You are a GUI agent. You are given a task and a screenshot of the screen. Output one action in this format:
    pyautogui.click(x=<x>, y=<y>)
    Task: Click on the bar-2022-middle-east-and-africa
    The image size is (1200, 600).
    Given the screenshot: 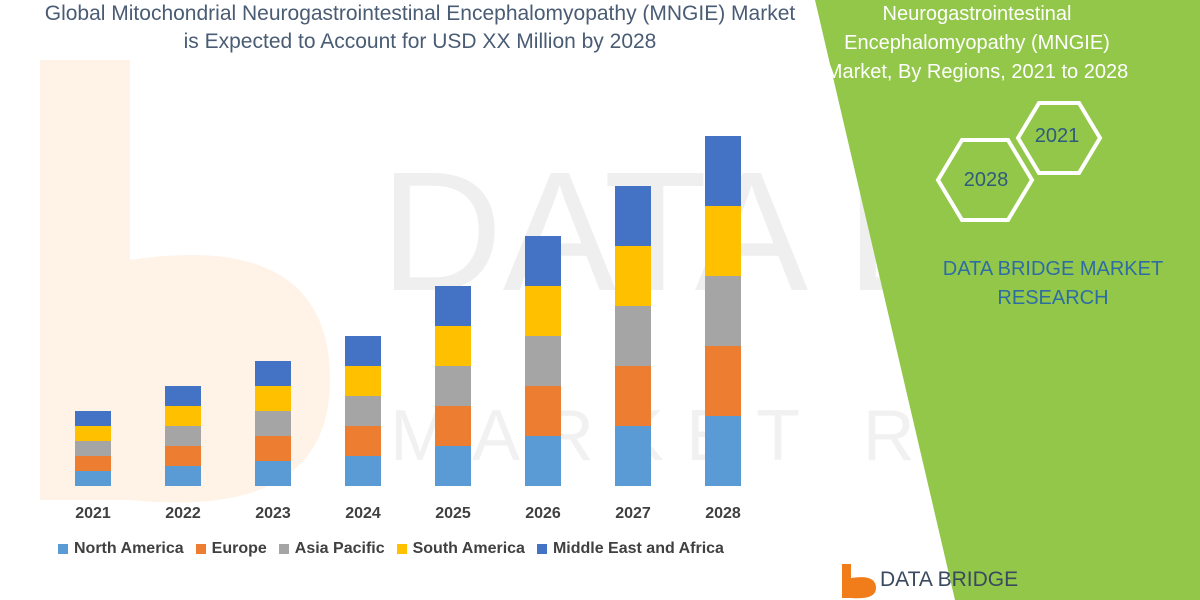 What is the action you would take?
    pyautogui.click(x=183, y=396)
    